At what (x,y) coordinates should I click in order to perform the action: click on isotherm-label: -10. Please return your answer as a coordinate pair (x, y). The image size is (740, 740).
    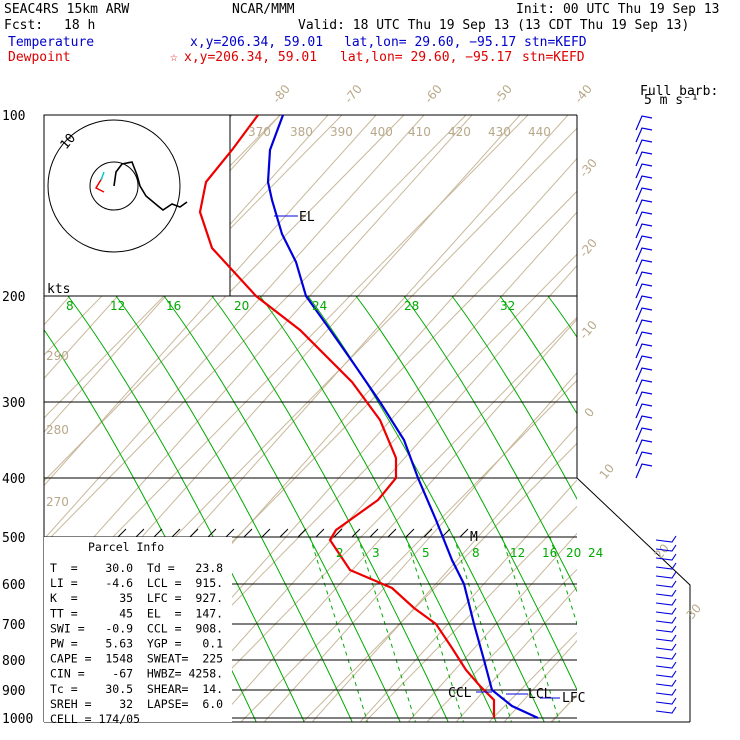
    Looking at the image, I should click on (588, 330).